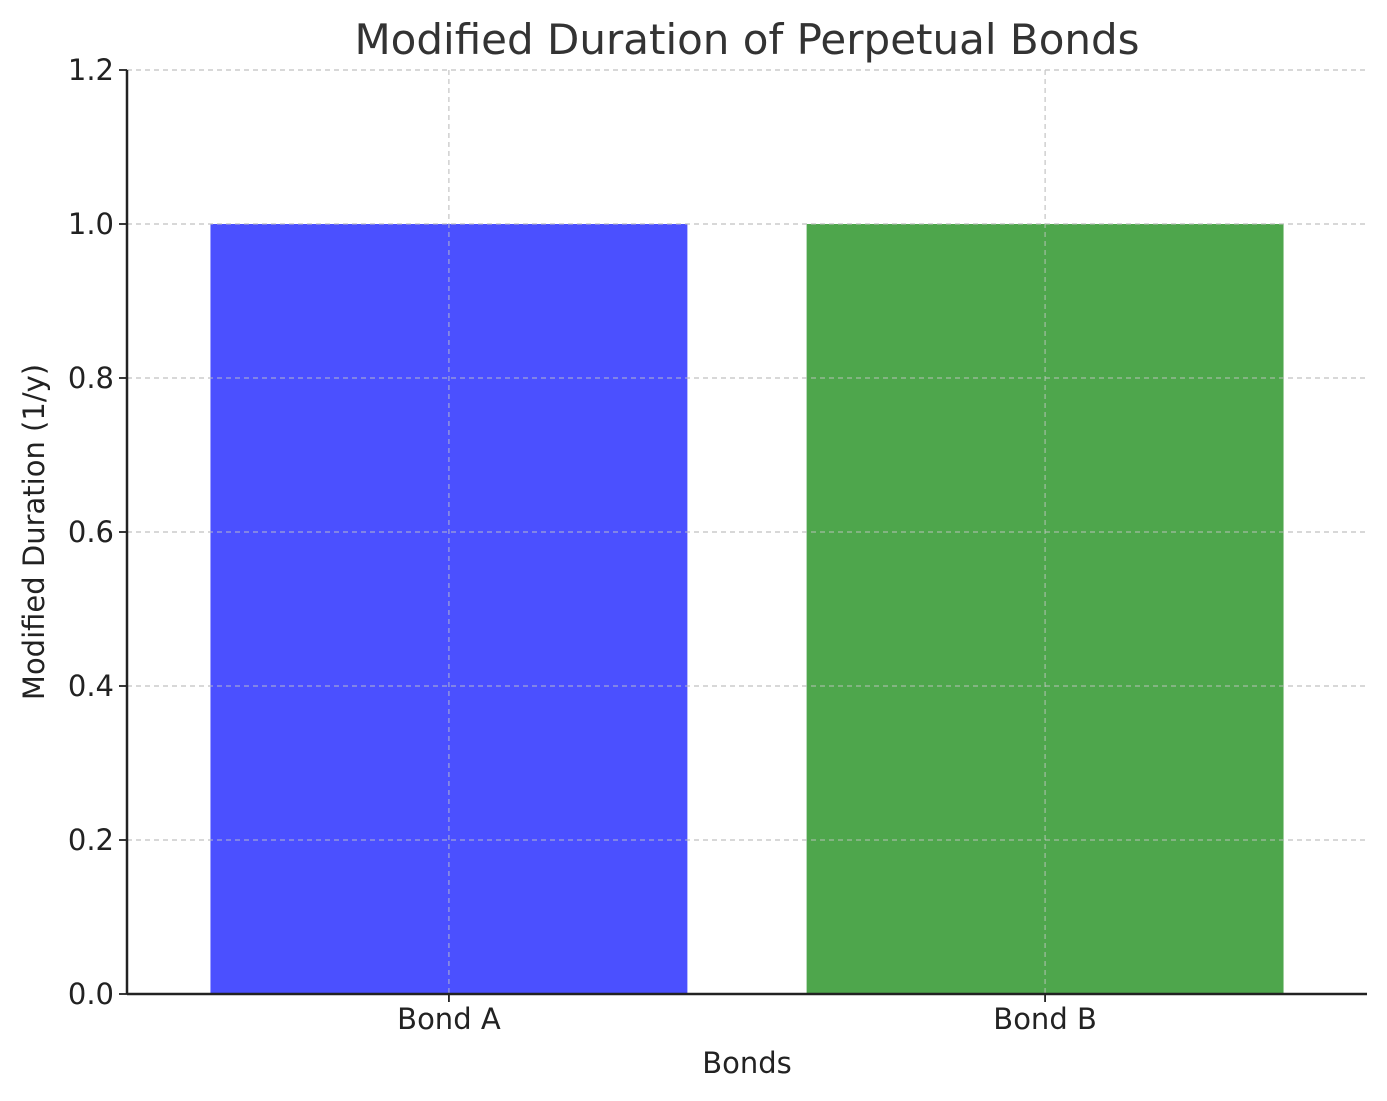  Describe the element at coordinates (91, 686) in the screenshot. I see `y-tick-label: 0.4` at that location.